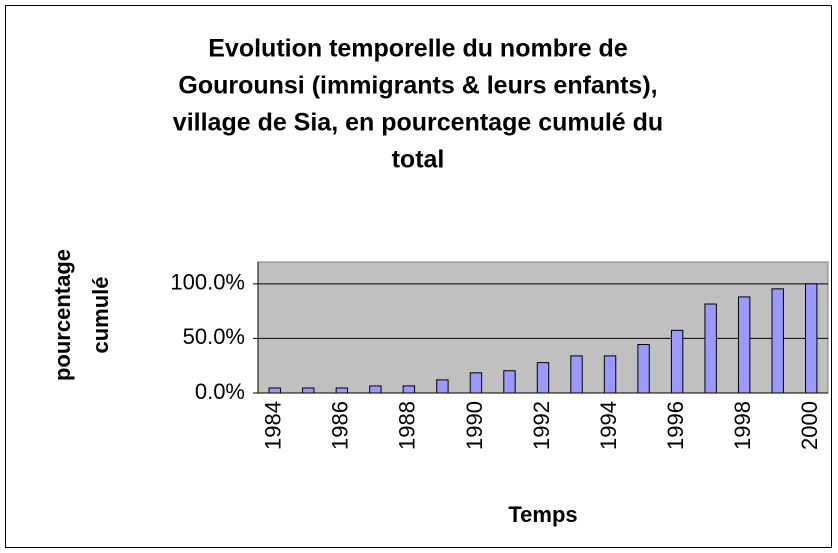 This screenshot has height=553, width=838. What do you see at coordinates (407, 425) in the screenshot?
I see `x-tick-label: 1988` at bounding box center [407, 425].